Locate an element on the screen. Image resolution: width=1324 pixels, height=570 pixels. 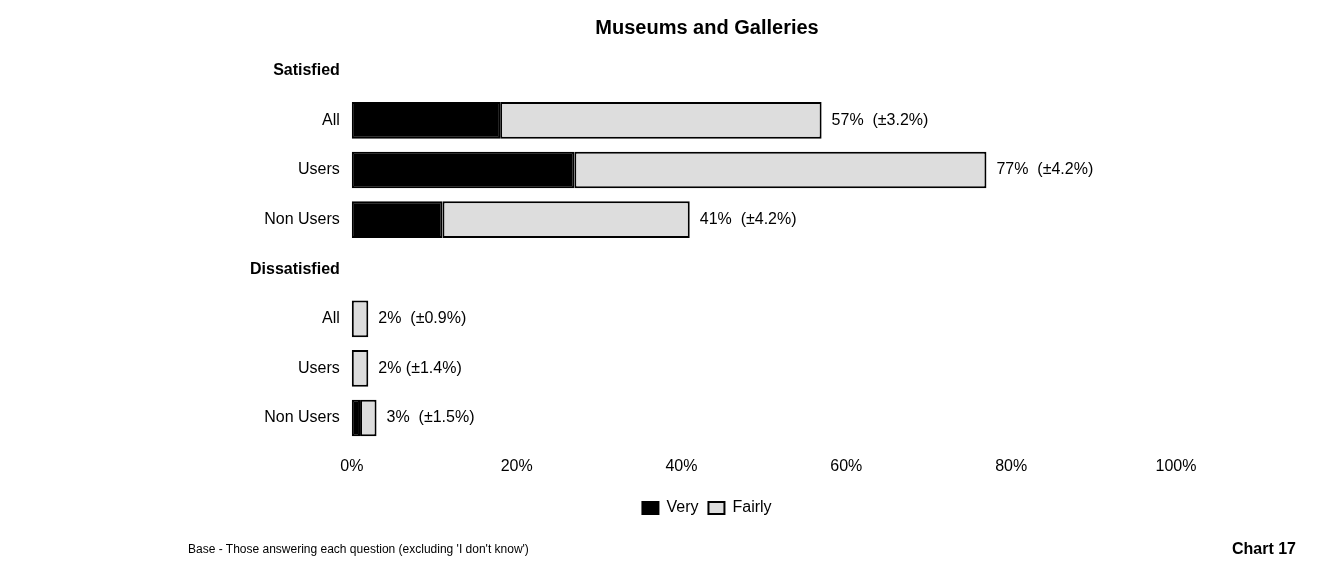
total-label: 3% (±1.5%) is located at coordinates (430, 417).